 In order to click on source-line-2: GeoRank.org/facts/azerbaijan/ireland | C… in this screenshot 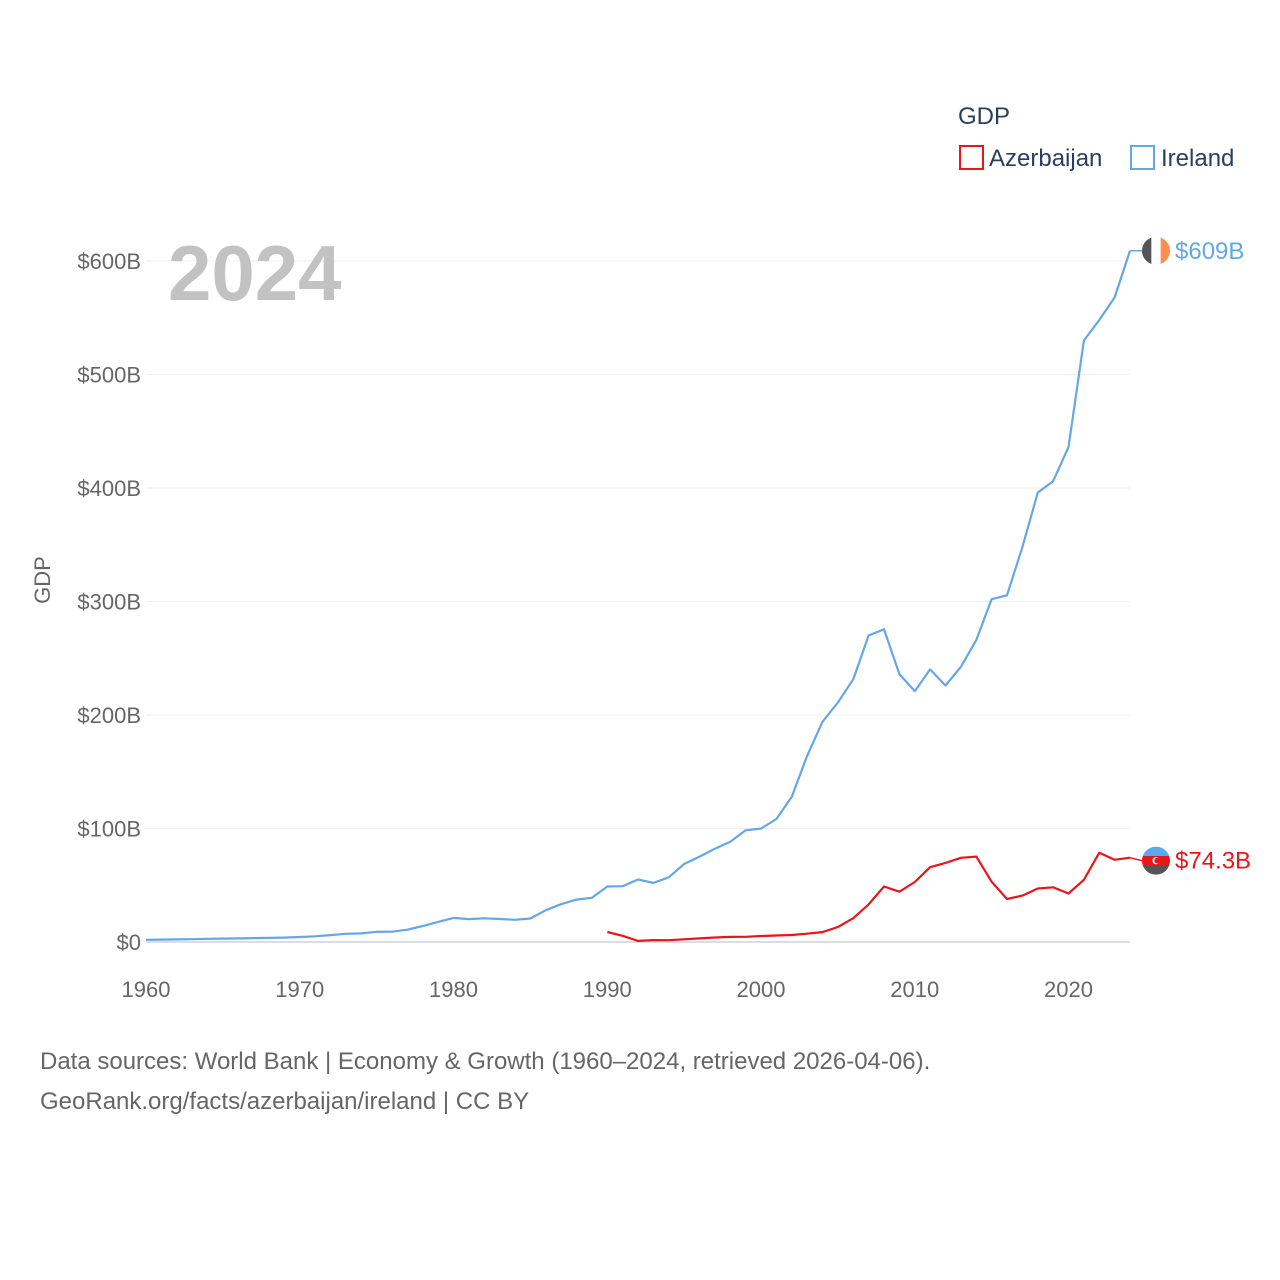, I will do `click(285, 1101)`.